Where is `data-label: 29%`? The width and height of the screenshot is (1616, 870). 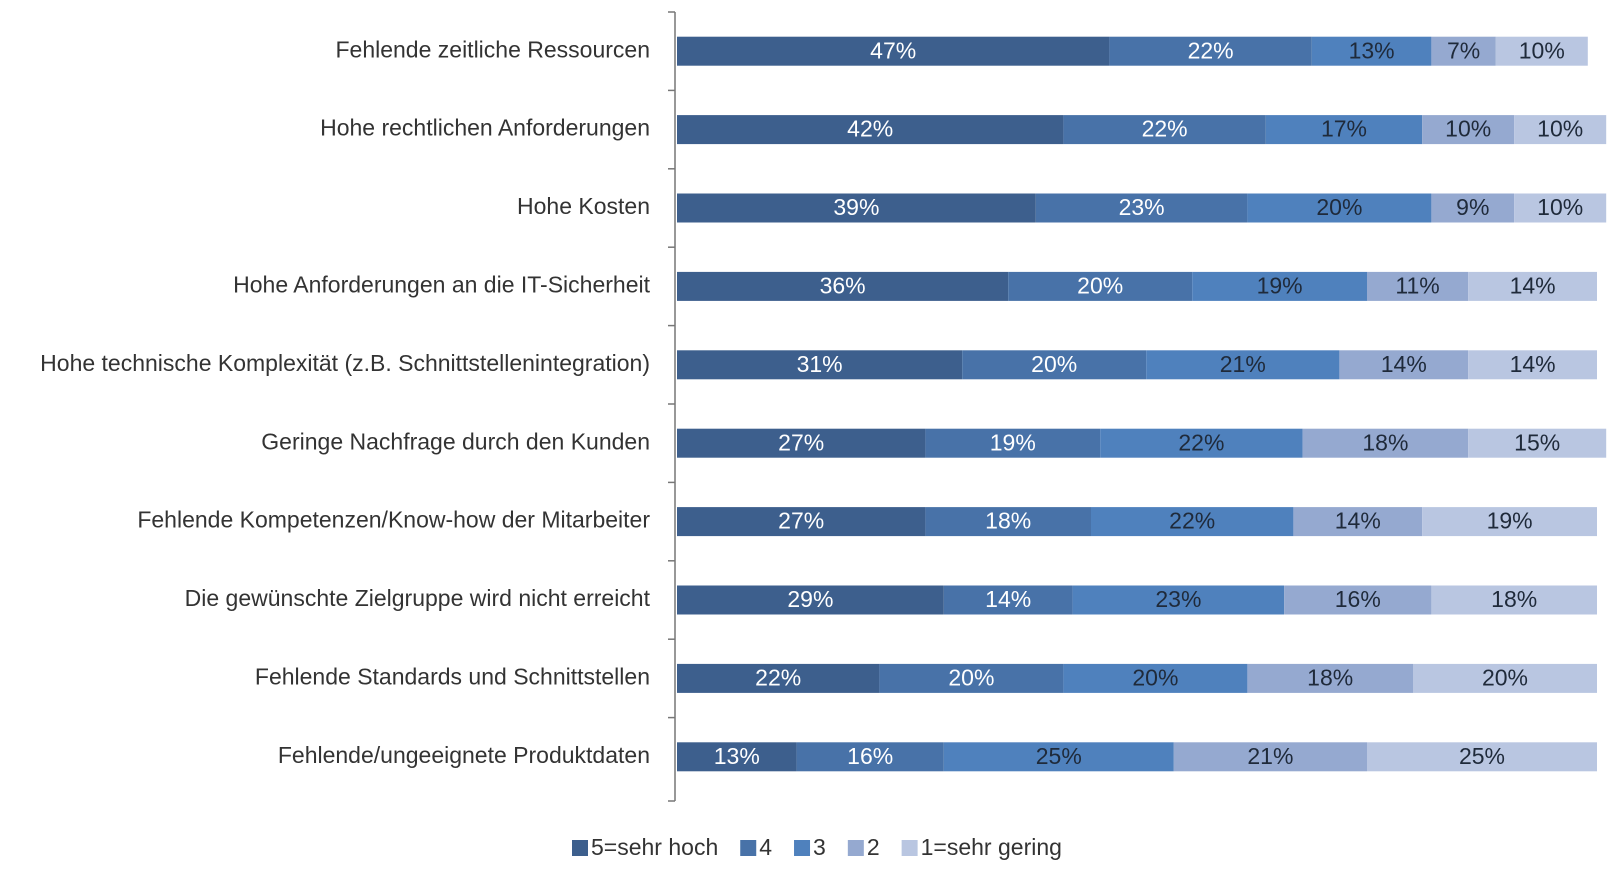
data-label: 29% is located at coordinates (810, 599).